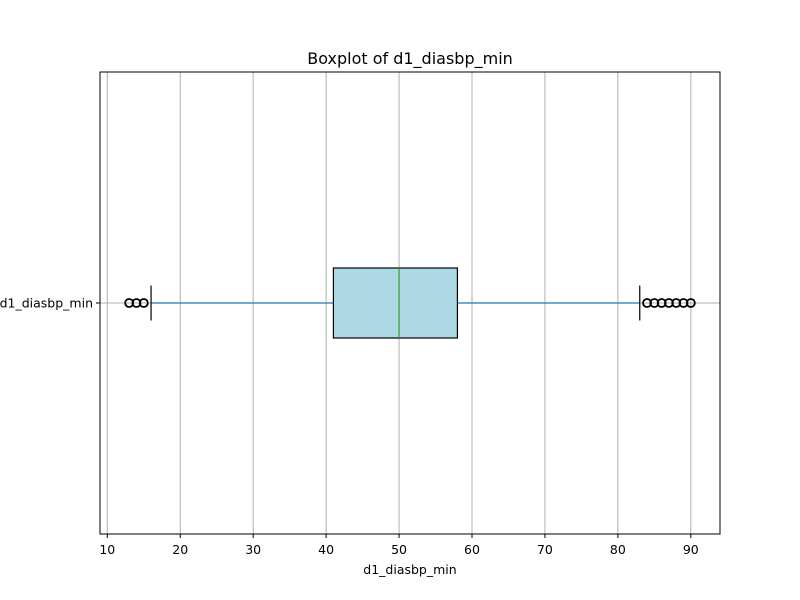 The image size is (800, 600). I want to click on x-tick-label: 70, so click(545, 549).